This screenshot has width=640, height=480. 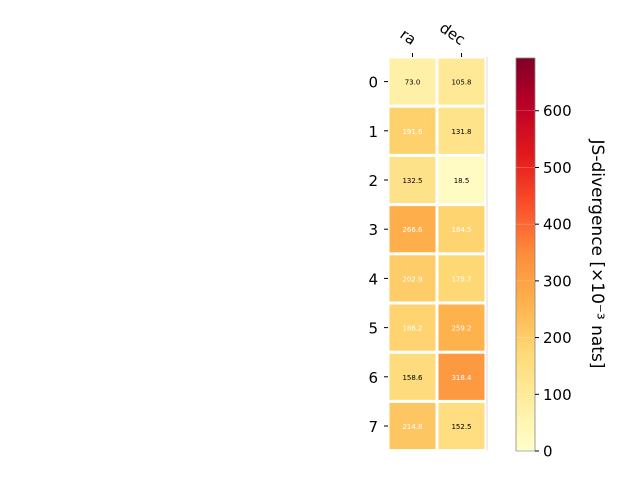 I want to click on cell-value-label: 132.5, so click(x=412, y=181).